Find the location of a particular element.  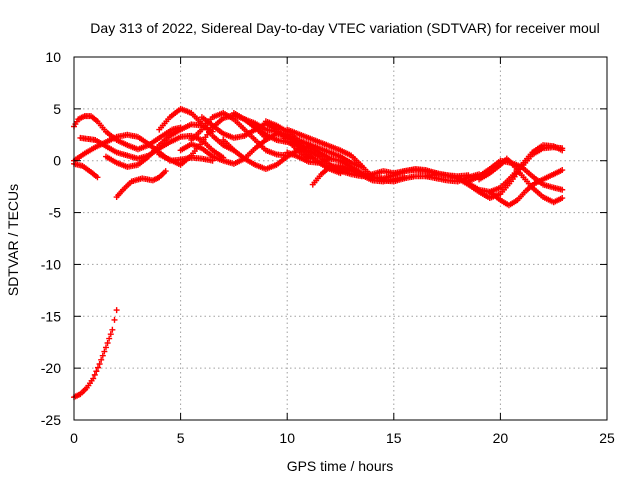

x-tick-label: 10 is located at coordinates (287, 438).